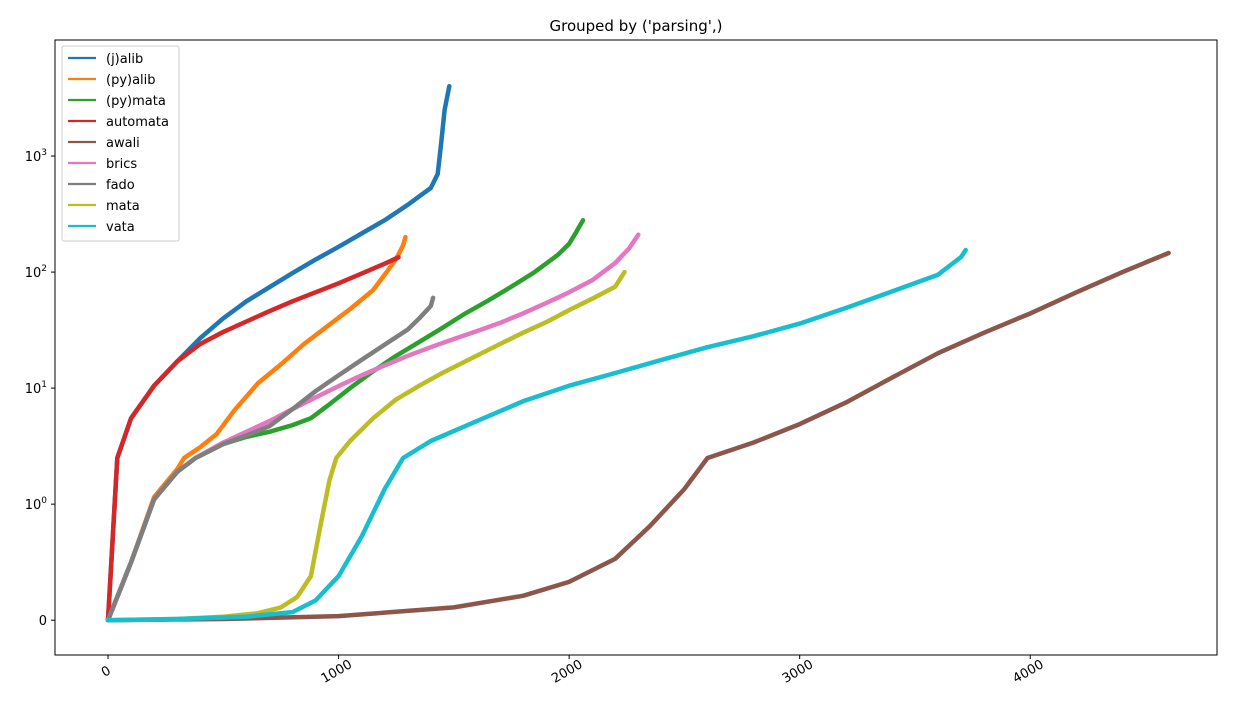 Image resolution: width=1237 pixels, height=715 pixels. What do you see at coordinates (137, 122) in the screenshot?
I see `legend-label: automata` at bounding box center [137, 122].